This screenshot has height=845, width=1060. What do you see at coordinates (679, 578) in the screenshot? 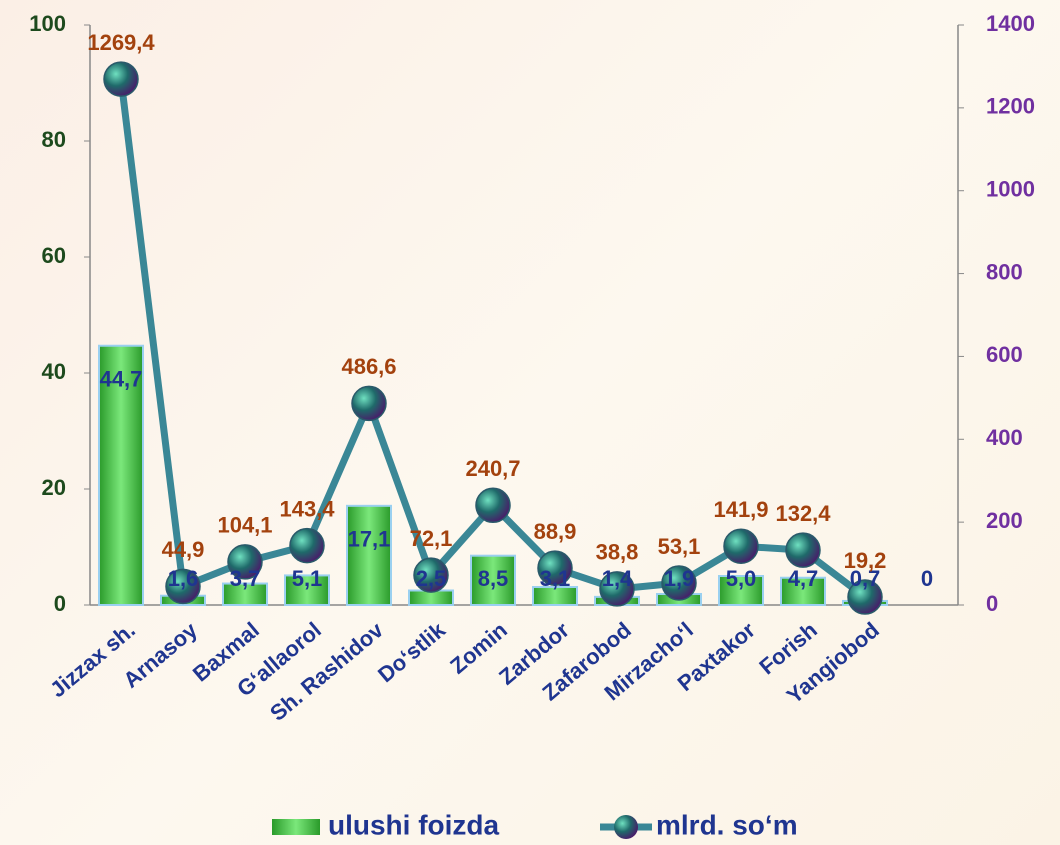
I see `bar-label: 1,9` at bounding box center [679, 578].